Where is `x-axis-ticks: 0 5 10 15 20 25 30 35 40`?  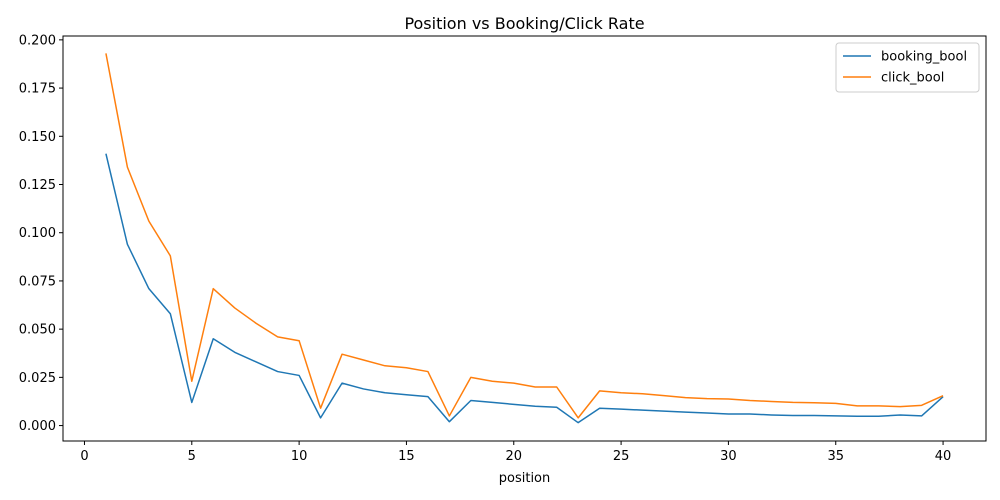
x-axis-ticks: 0 5 10 15 20 25 30 35 40 is located at coordinates (515, 452).